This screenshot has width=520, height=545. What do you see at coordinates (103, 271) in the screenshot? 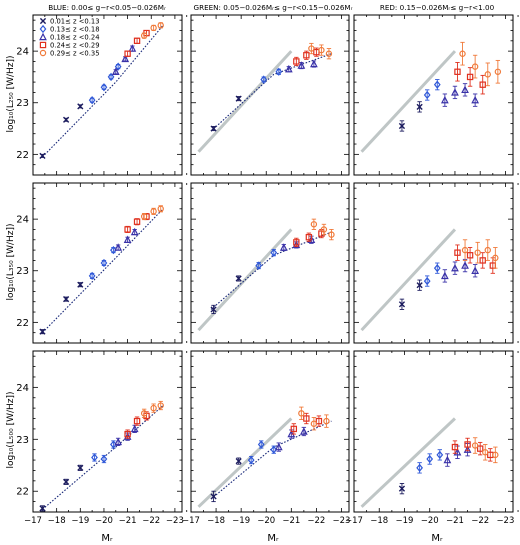
I see `fit-line` at bounding box center [103, 271].